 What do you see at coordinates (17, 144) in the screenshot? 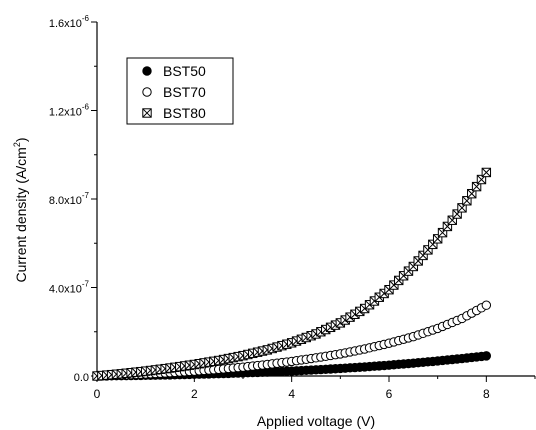
I see `y-axis-label-sup: 2` at bounding box center [17, 144].